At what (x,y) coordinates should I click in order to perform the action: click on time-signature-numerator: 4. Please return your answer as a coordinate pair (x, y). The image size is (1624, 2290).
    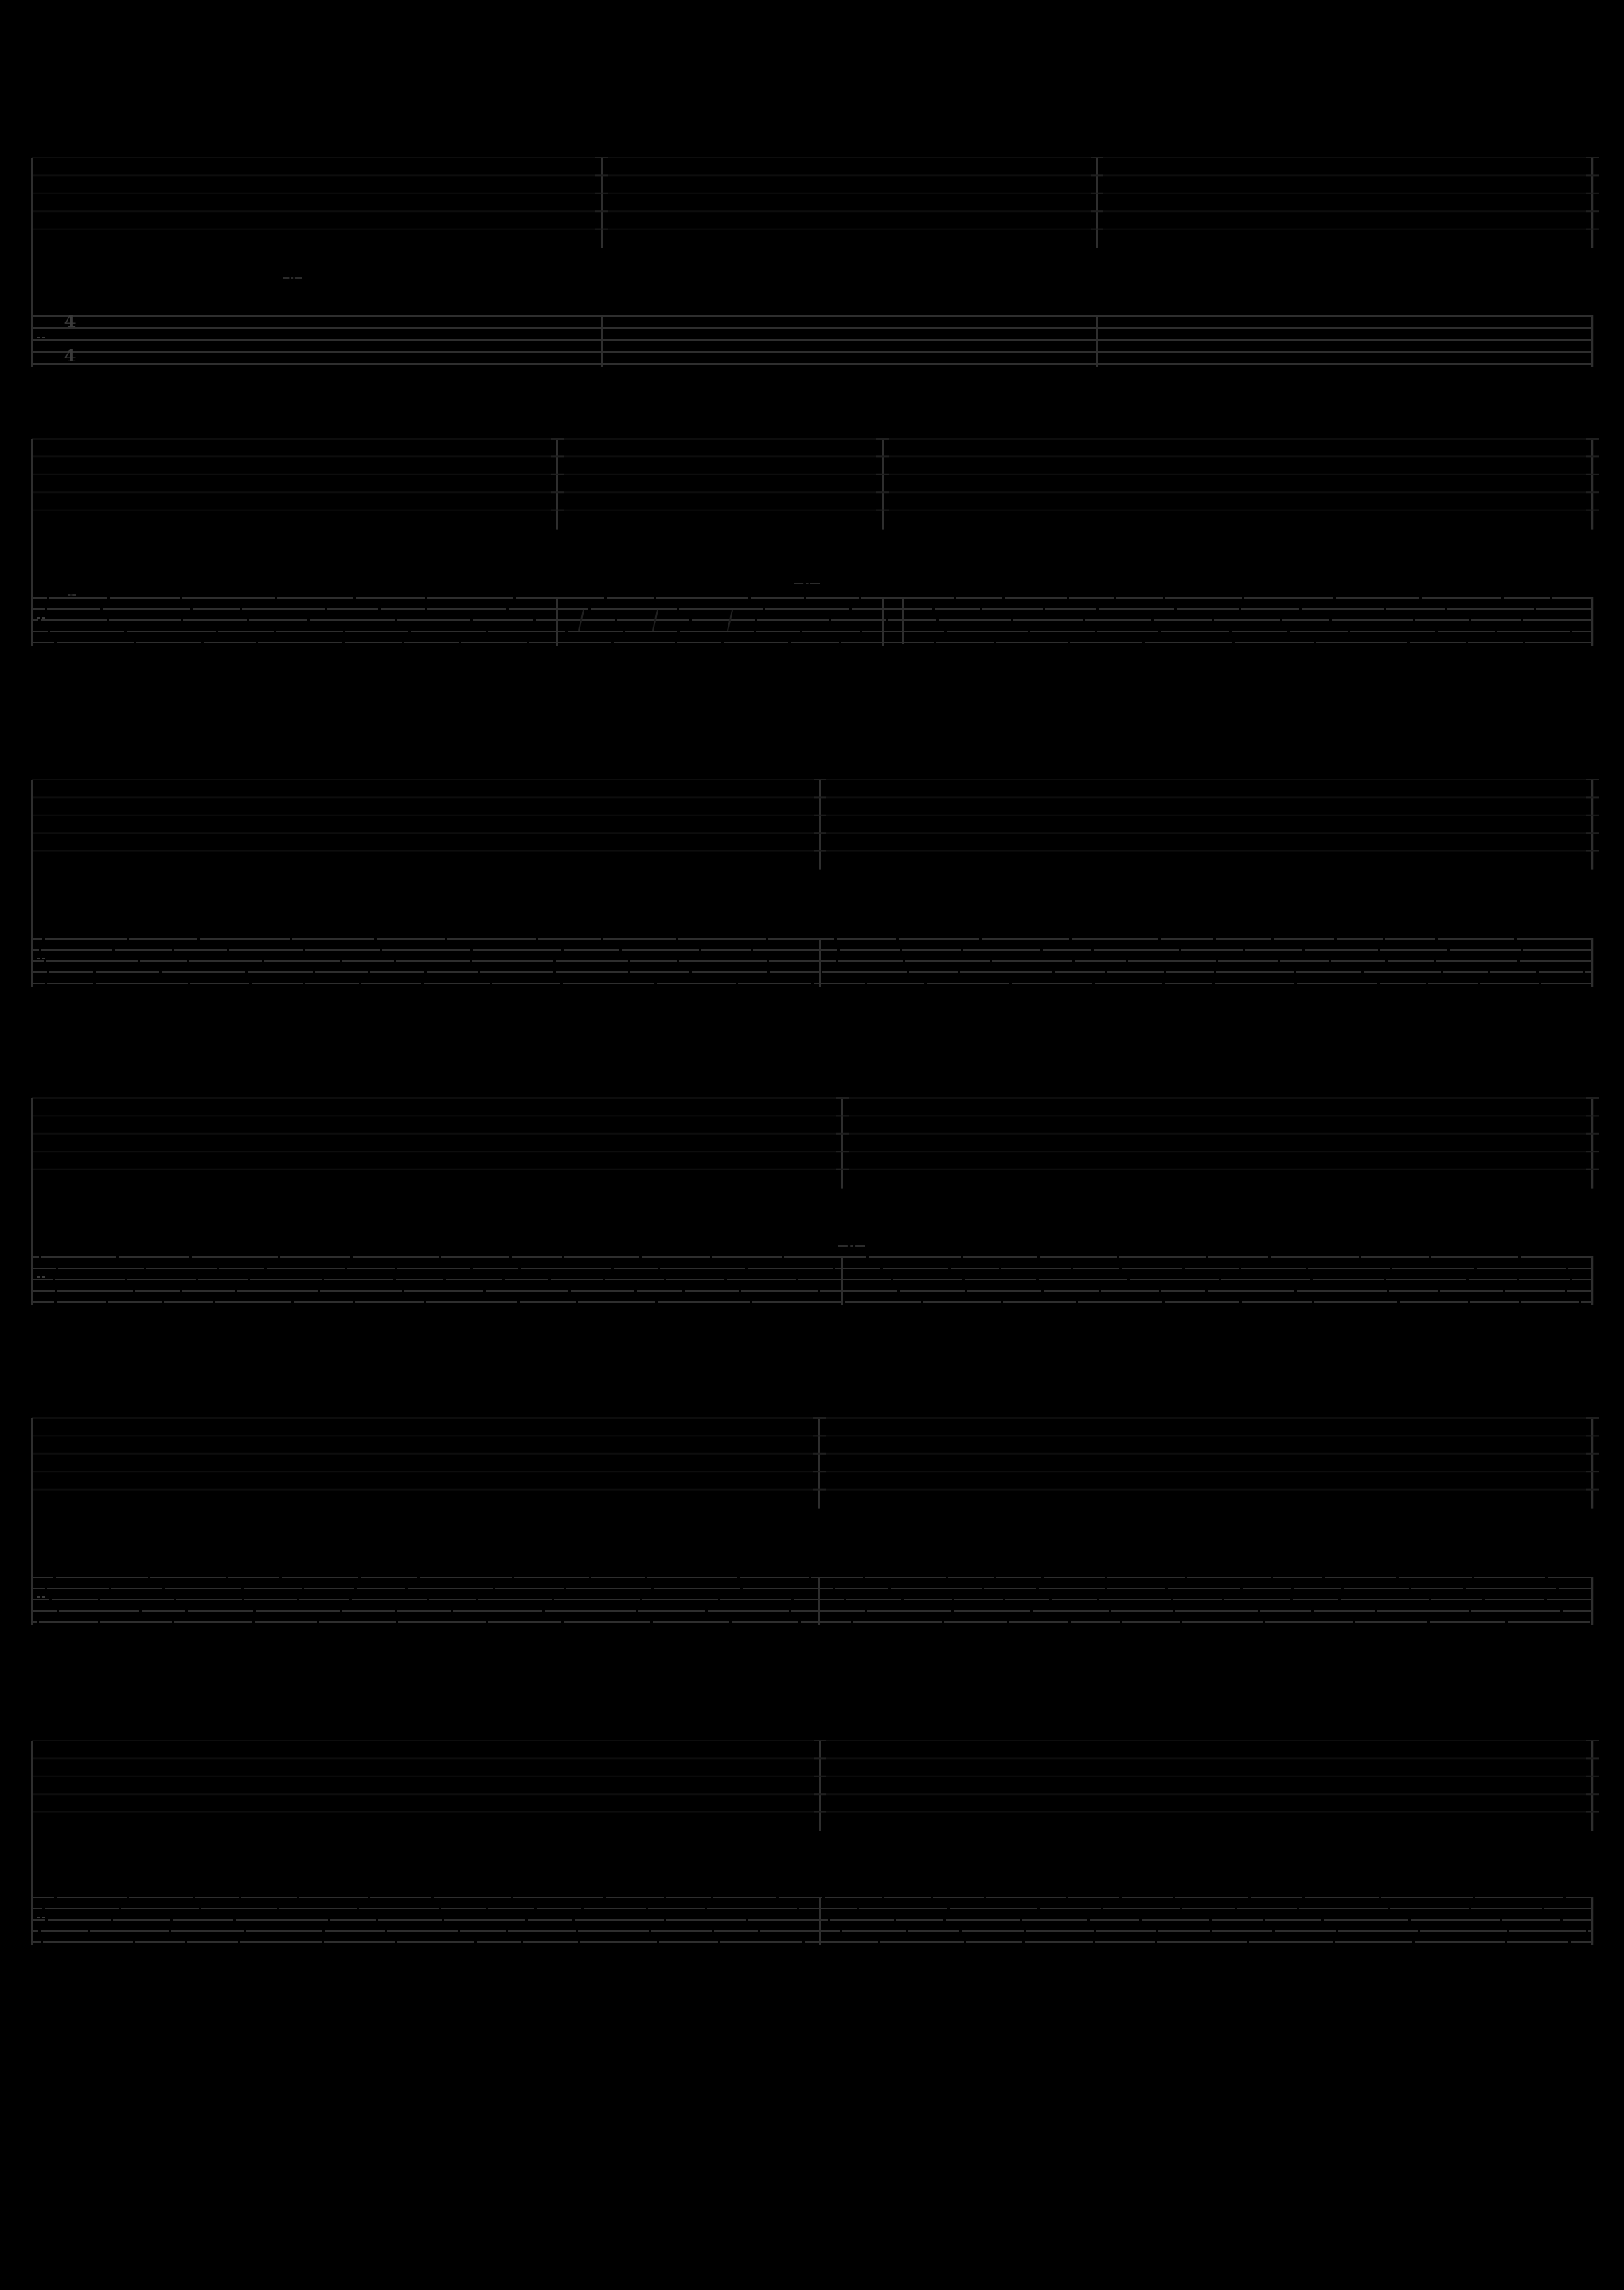
    Looking at the image, I should click on (70, 321).